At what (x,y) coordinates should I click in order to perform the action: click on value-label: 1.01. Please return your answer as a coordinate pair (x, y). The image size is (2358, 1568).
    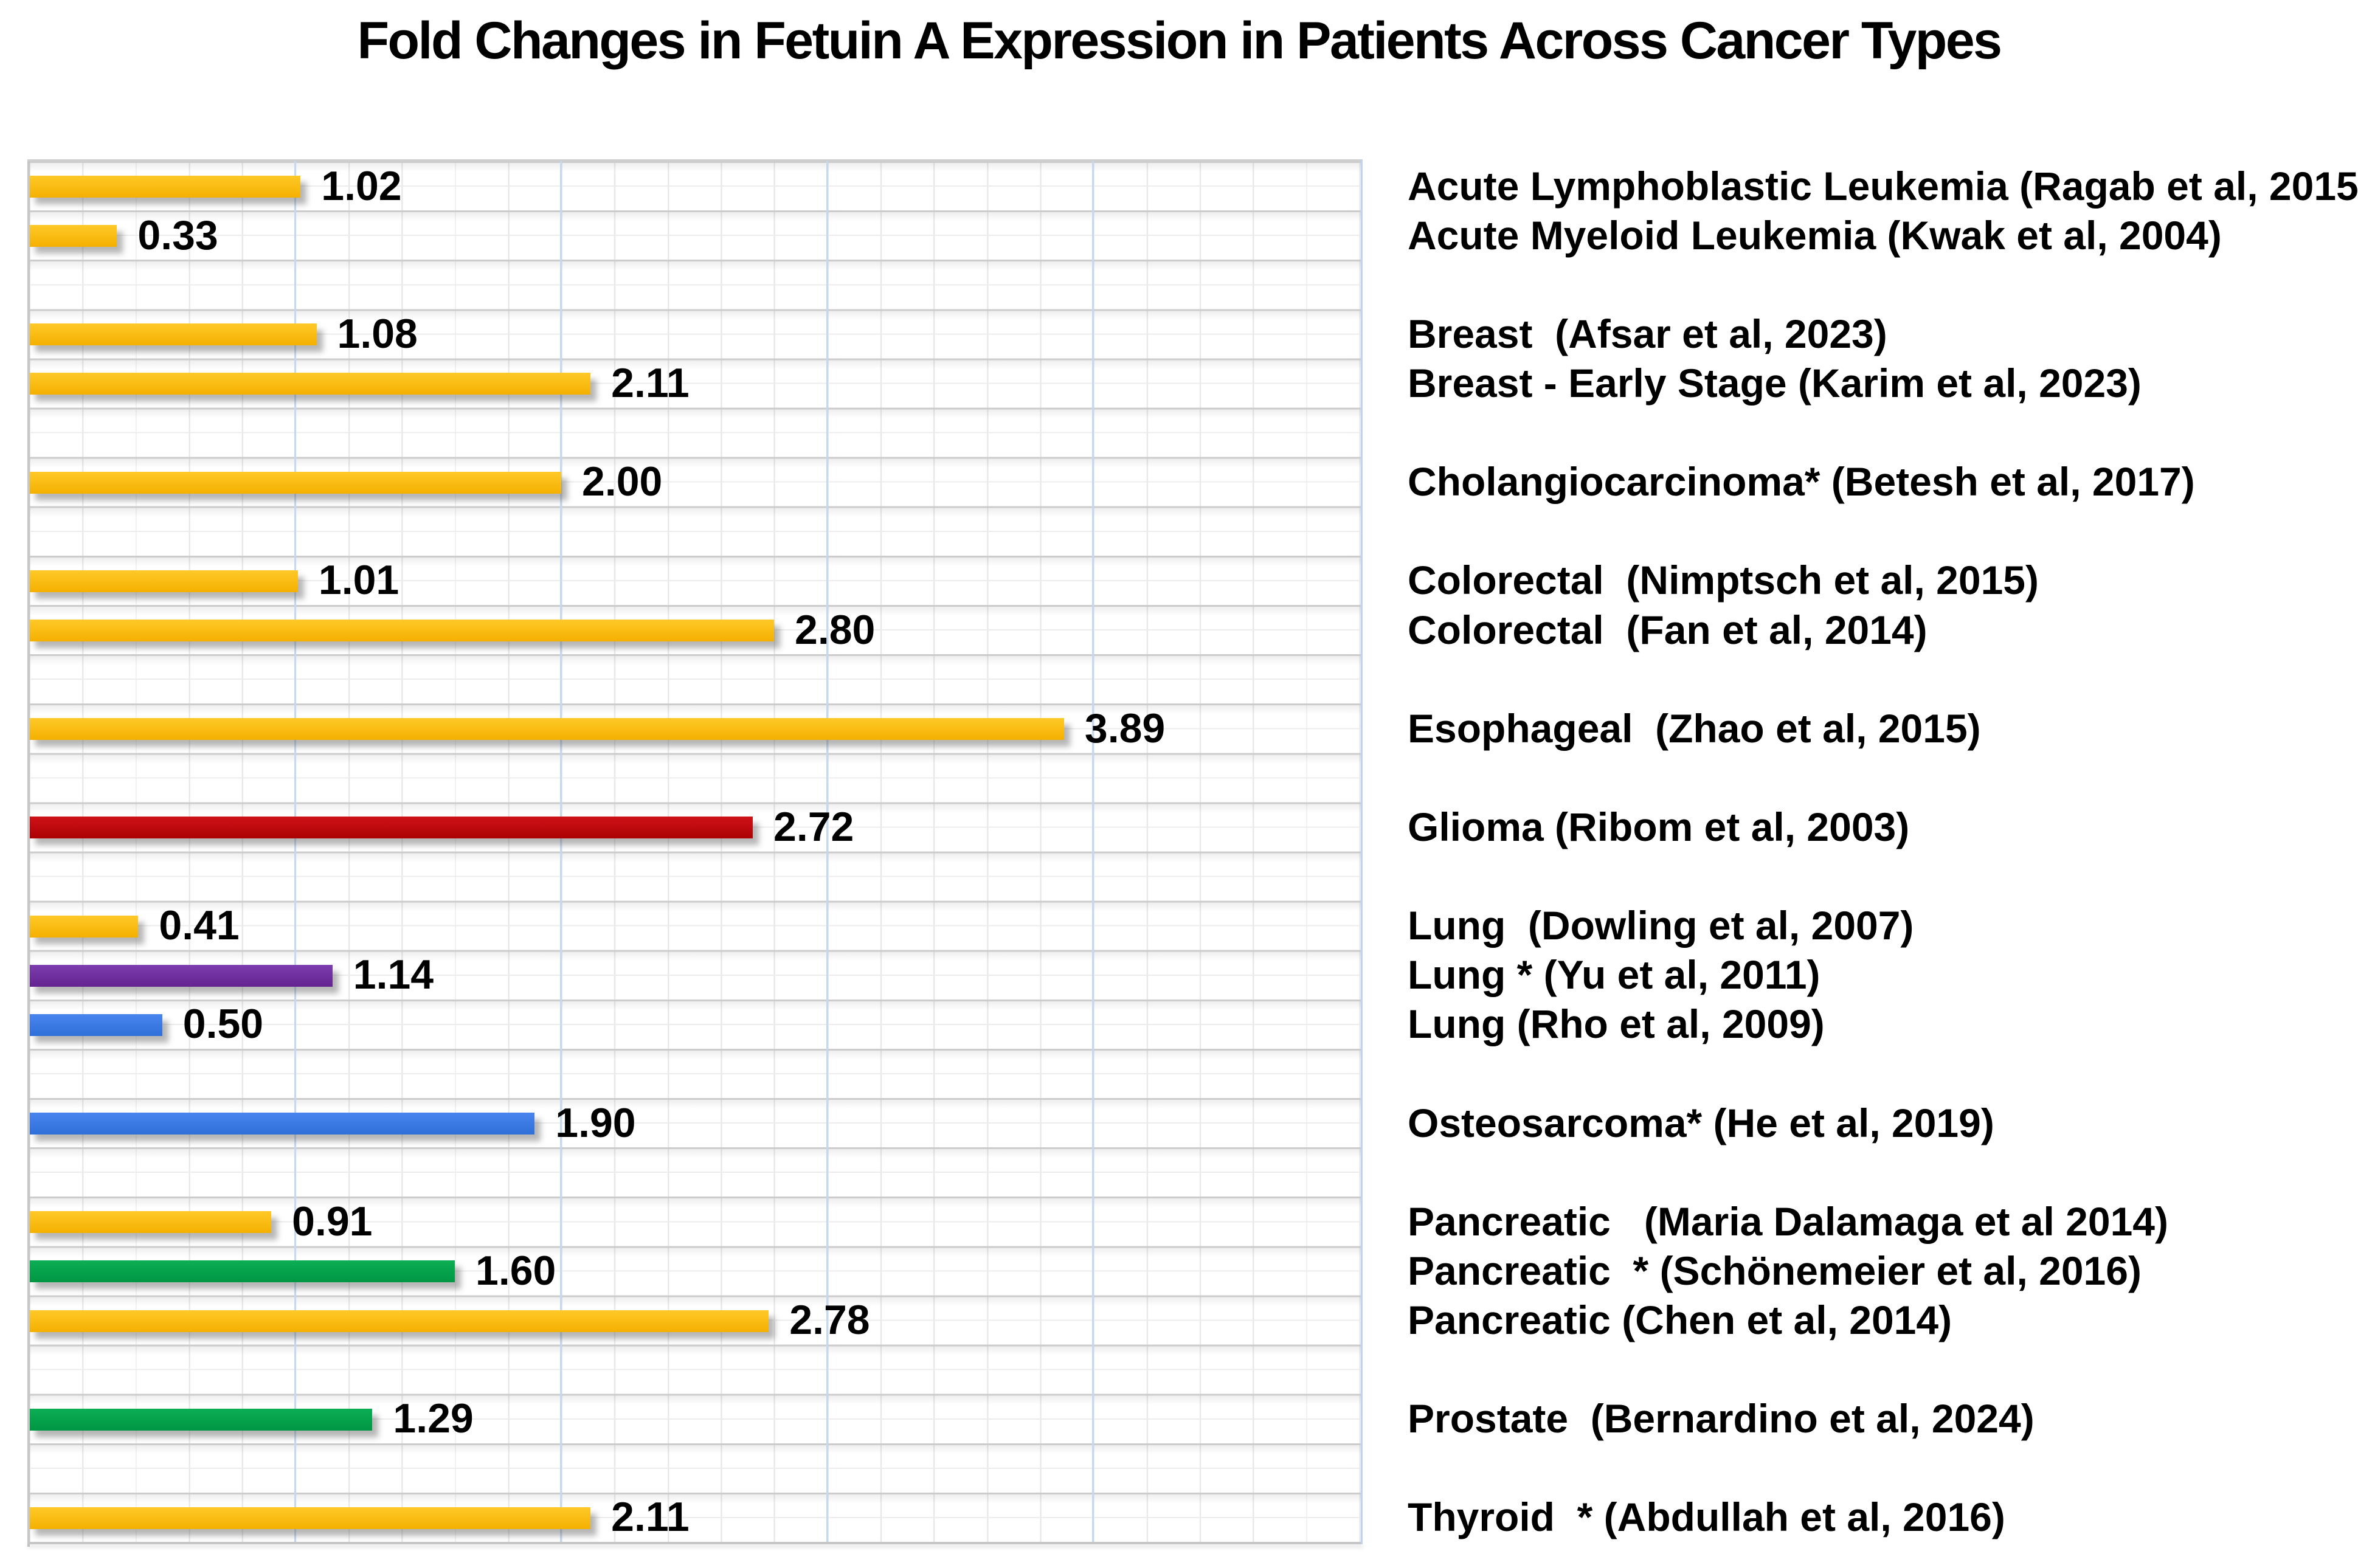
    Looking at the image, I should click on (358, 580).